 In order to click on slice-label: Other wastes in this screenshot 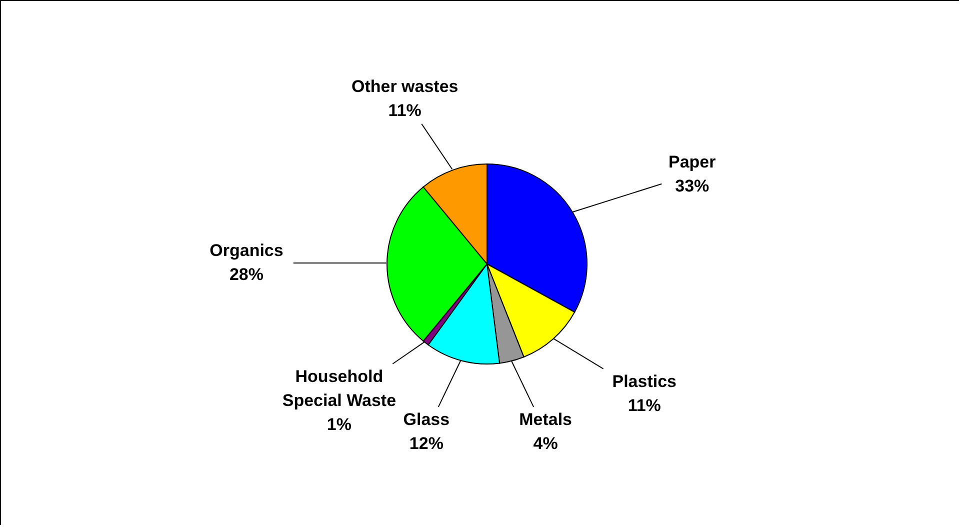, I will do `click(404, 86)`.